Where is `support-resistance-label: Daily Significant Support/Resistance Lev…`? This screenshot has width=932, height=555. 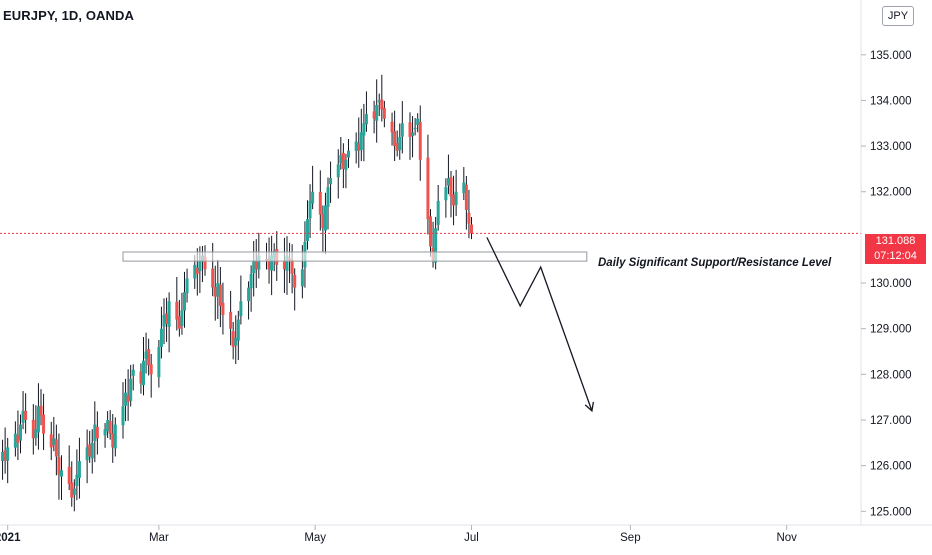
support-resistance-label: Daily Significant Support/Resistance Lev… is located at coordinates (715, 263).